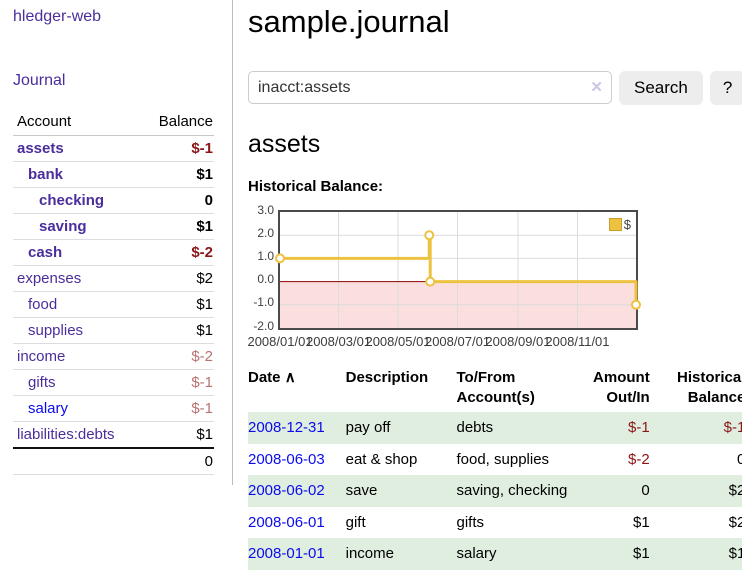 This screenshot has width=742, height=582. What do you see at coordinates (725, 87) in the screenshot?
I see `help-button: ?` at bounding box center [725, 87].